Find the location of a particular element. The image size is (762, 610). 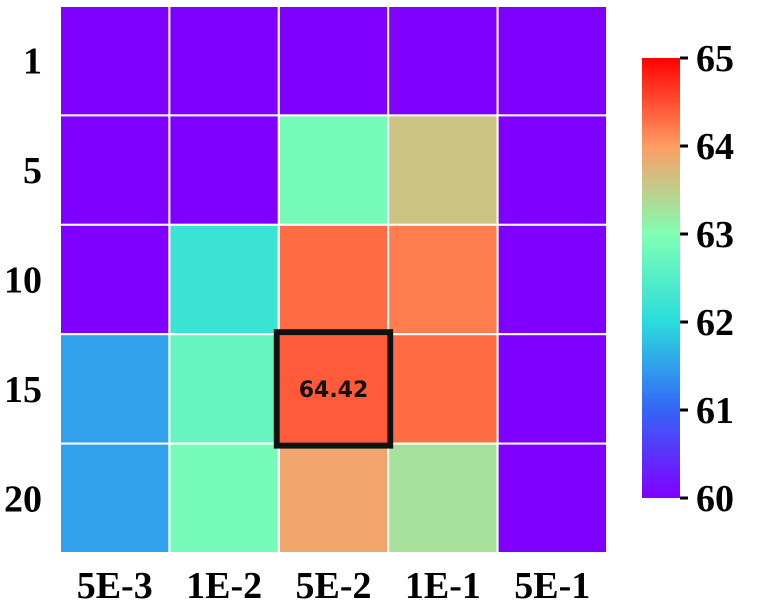

heatmap-cell-r0-c2 is located at coordinates (333, 61).